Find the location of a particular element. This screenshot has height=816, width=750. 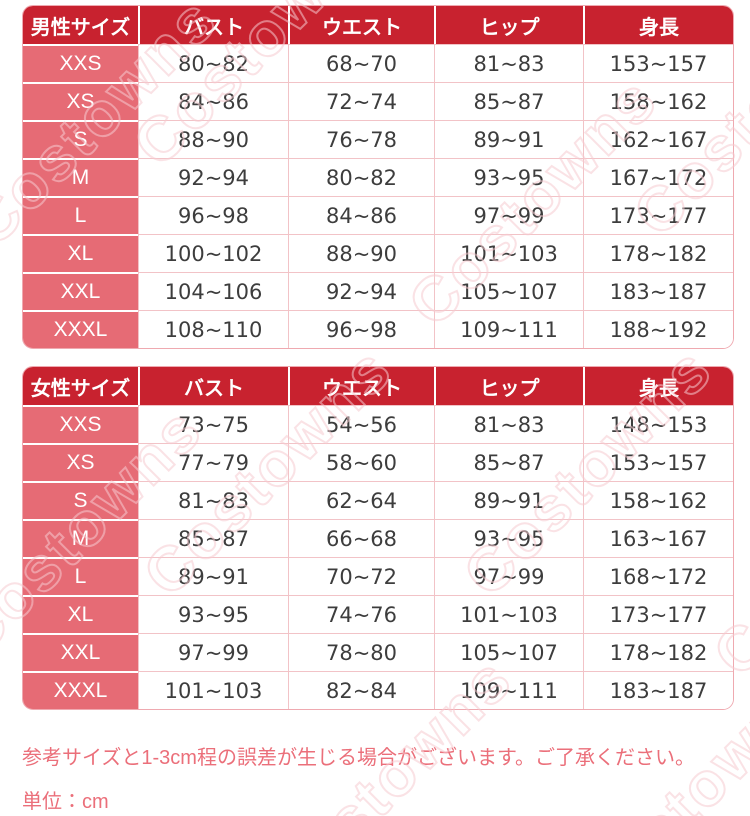

cell-waist: 84~86 is located at coordinates (361, 215).